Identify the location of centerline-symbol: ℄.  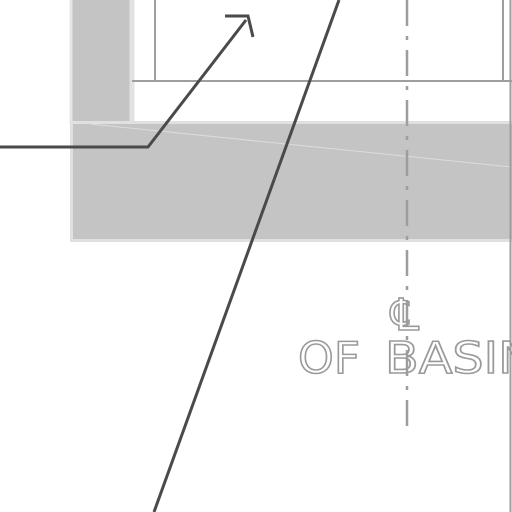
(405, 315).